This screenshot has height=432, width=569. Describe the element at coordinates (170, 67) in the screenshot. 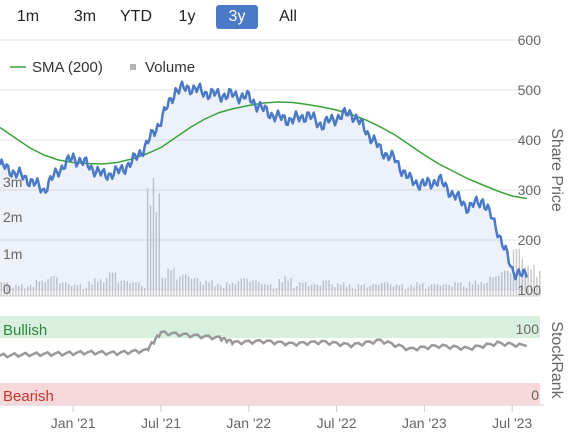

I see `legend-volume-label: Volume` at that location.